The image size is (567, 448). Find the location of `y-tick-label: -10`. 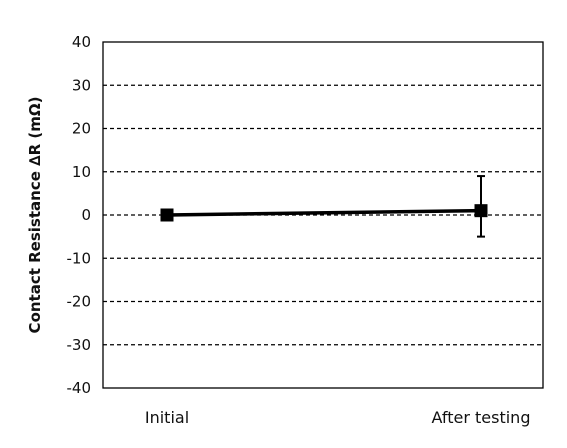

y-tick-label: -10 is located at coordinates (79, 258).